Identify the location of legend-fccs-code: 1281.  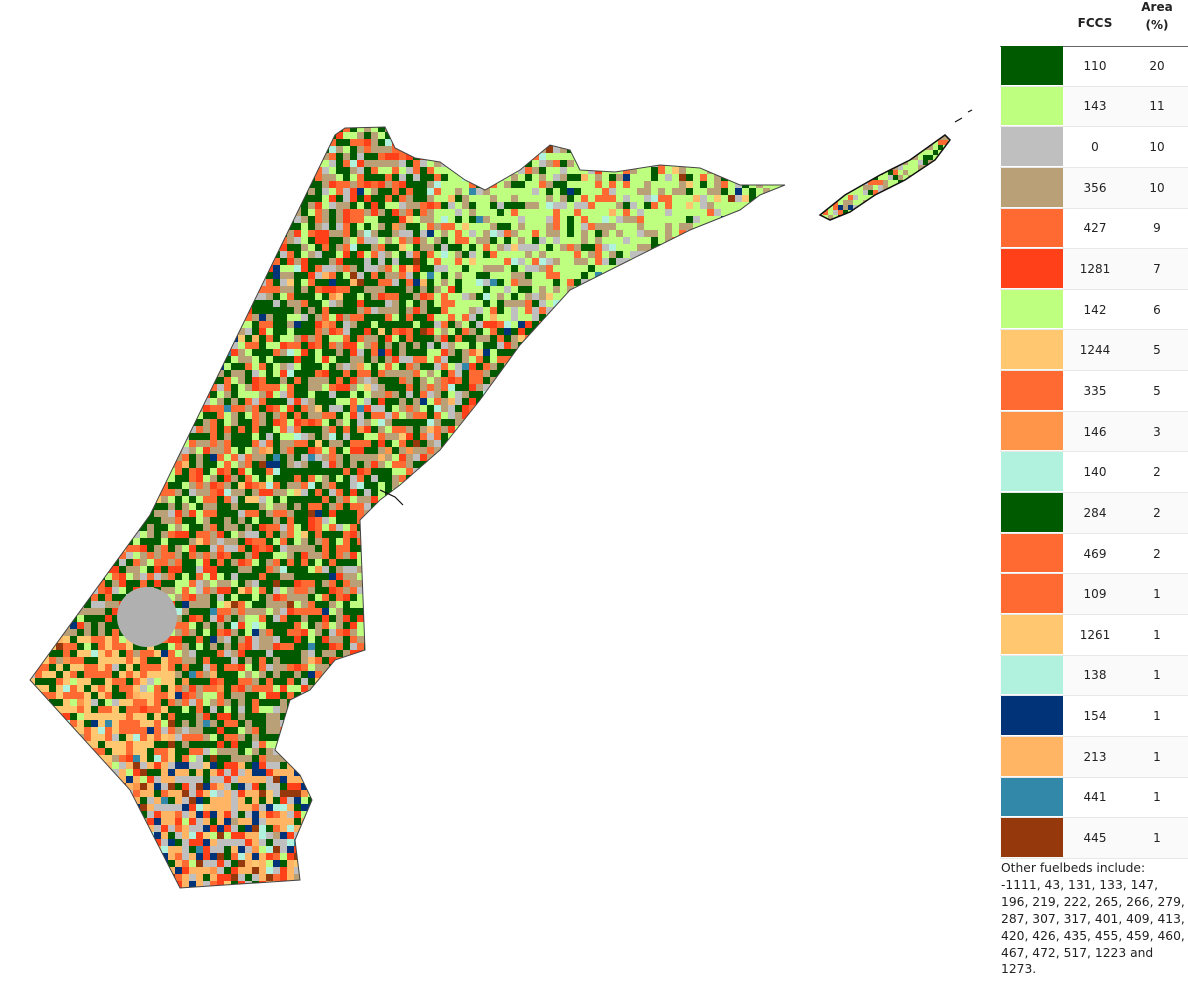
(1095, 269).